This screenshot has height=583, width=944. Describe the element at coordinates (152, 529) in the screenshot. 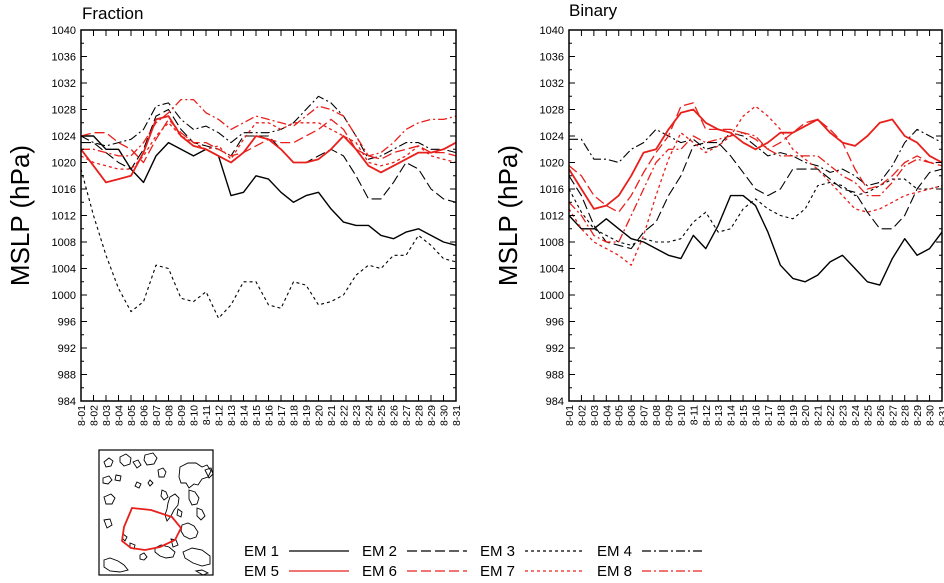

I see `region-outline` at that location.